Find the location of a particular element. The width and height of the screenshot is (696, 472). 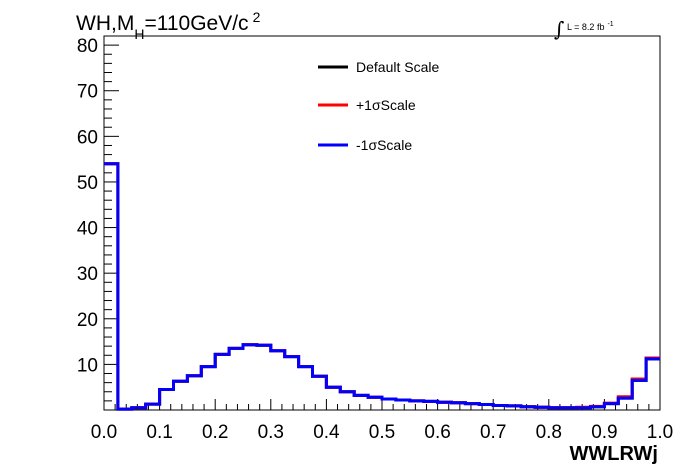

legend-label-3: -1σScale is located at coordinates (384, 145).